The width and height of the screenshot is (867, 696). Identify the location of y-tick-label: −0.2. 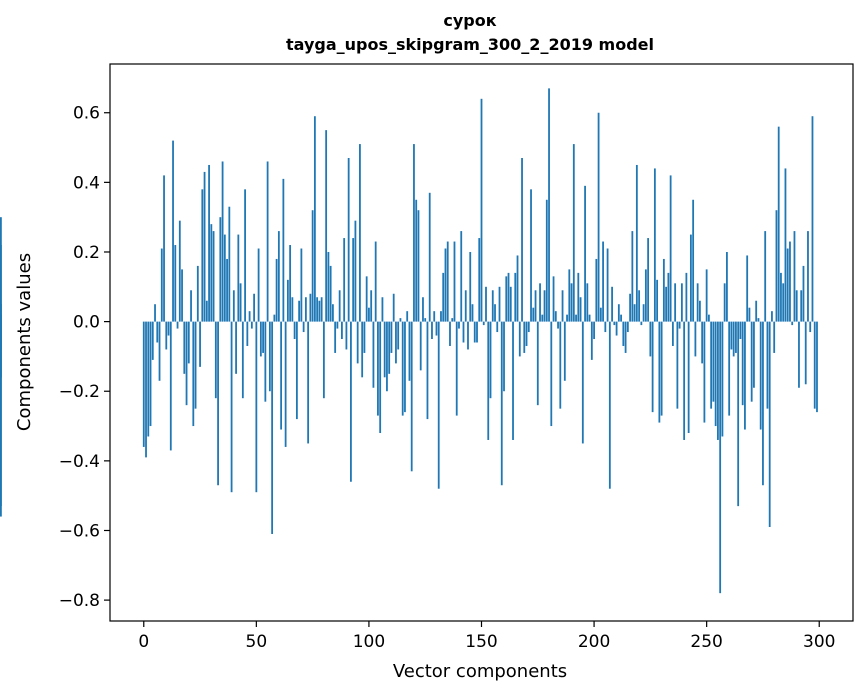
(79, 392).